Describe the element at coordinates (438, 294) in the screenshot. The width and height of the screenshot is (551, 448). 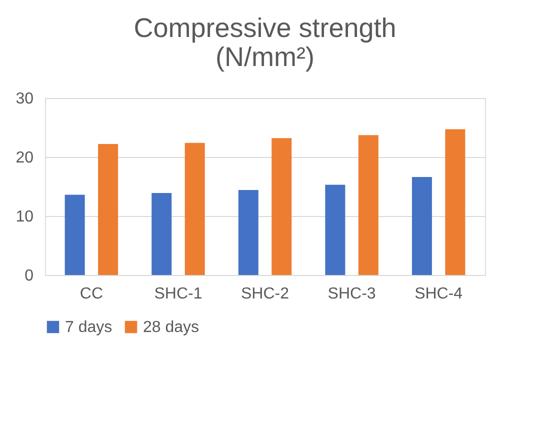
I see `x-tick-label: SHC-4` at that location.